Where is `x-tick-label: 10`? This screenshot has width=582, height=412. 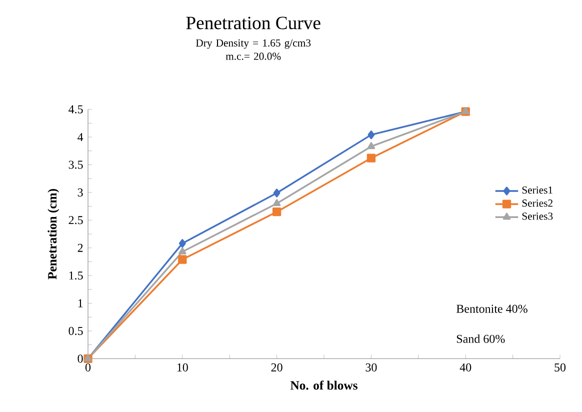 x-tick-label: 10 is located at coordinates (182, 367).